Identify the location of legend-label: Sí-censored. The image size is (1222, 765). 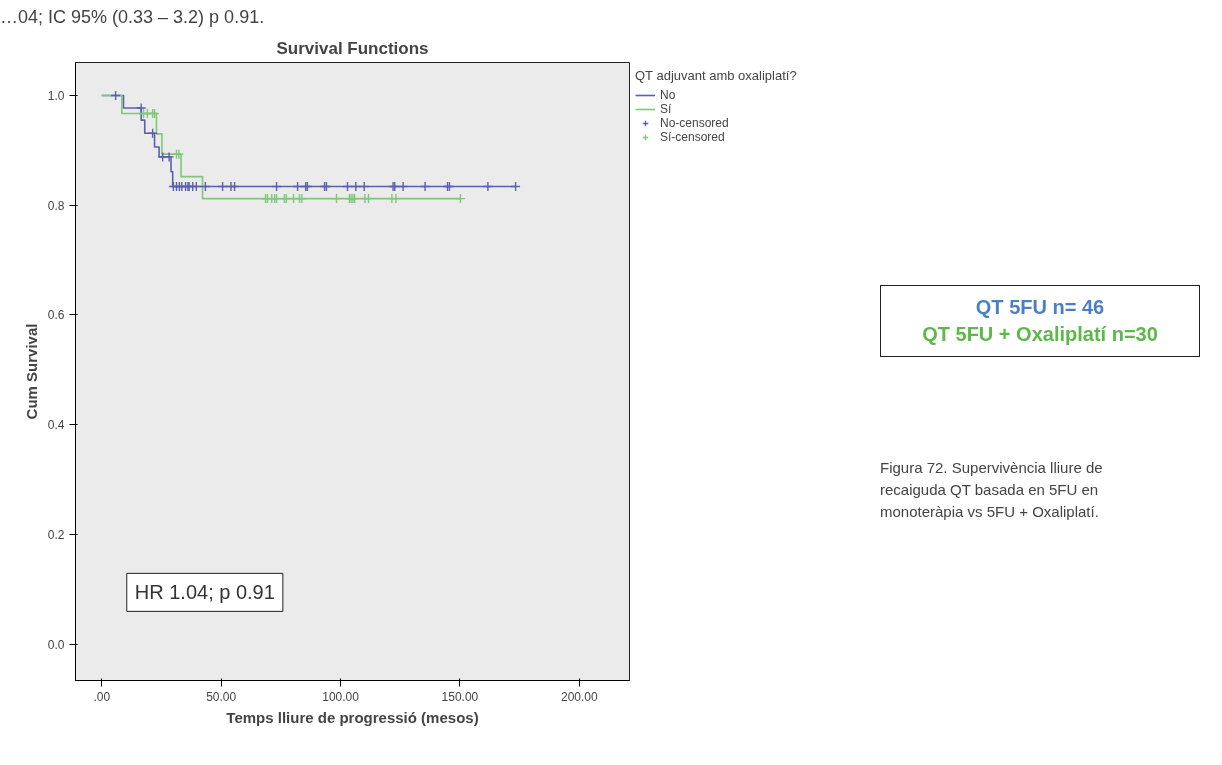
(692, 137).